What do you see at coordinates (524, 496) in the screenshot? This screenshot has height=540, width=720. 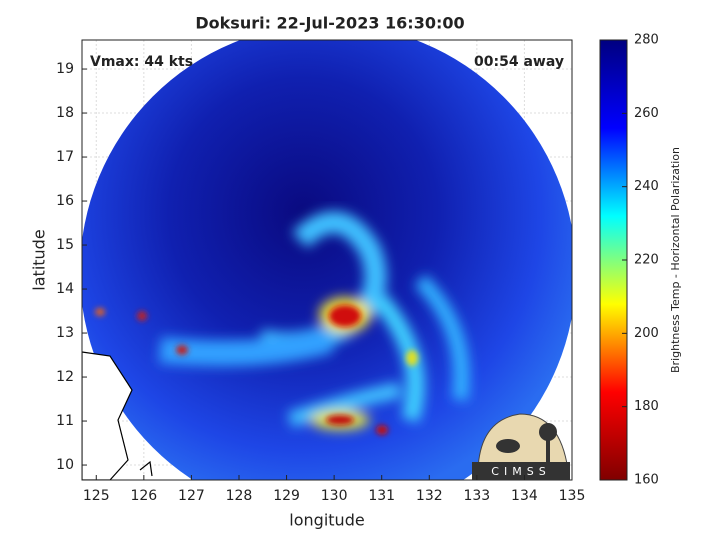 I see `x-tick-label: 134` at bounding box center [524, 496].